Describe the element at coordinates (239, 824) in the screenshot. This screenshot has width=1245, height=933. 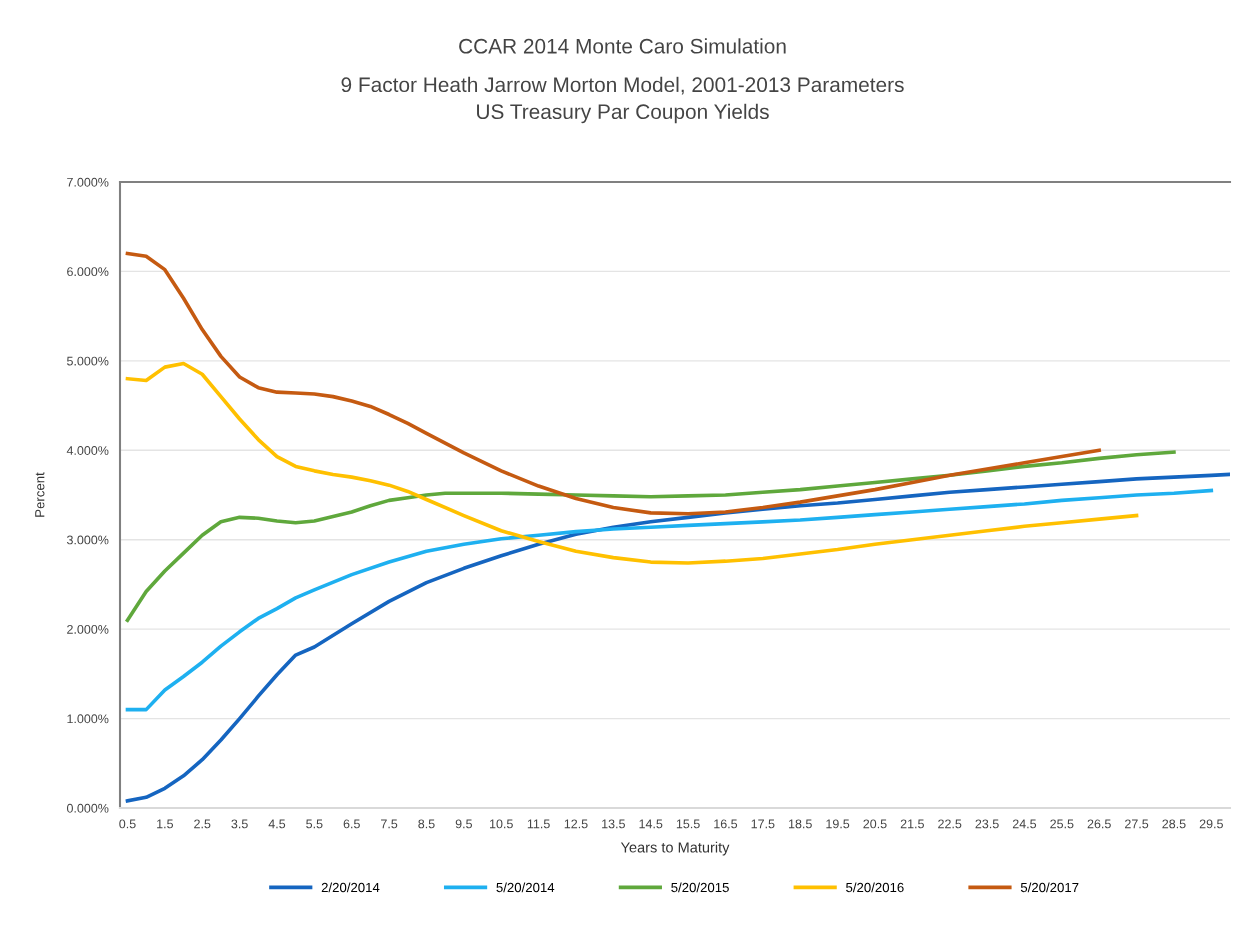
I see `x-tick-label: 3.5` at that location.